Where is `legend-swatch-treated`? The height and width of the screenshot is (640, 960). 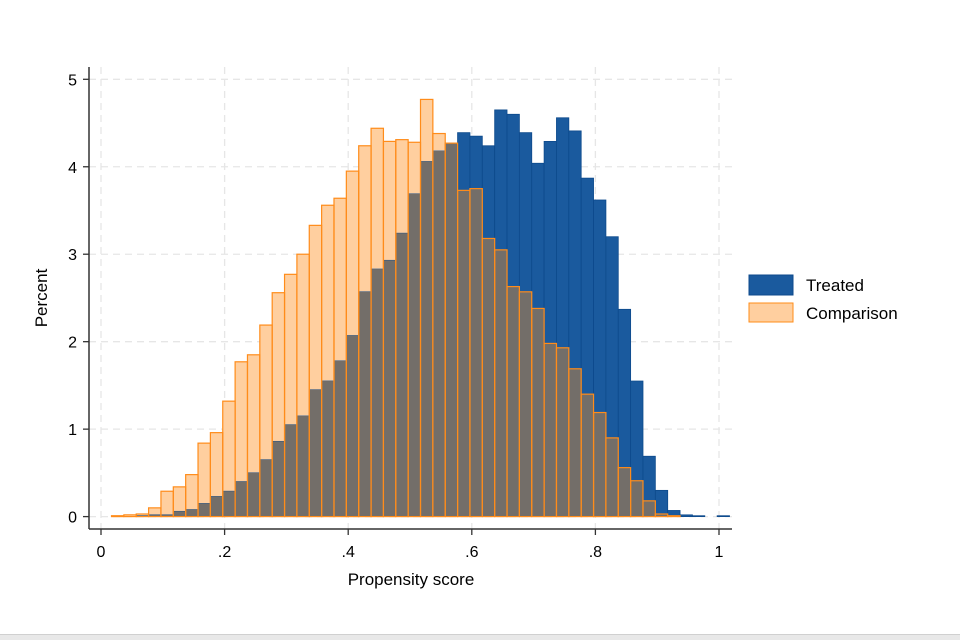 legend-swatch-treated is located at coordinates (771, 285).